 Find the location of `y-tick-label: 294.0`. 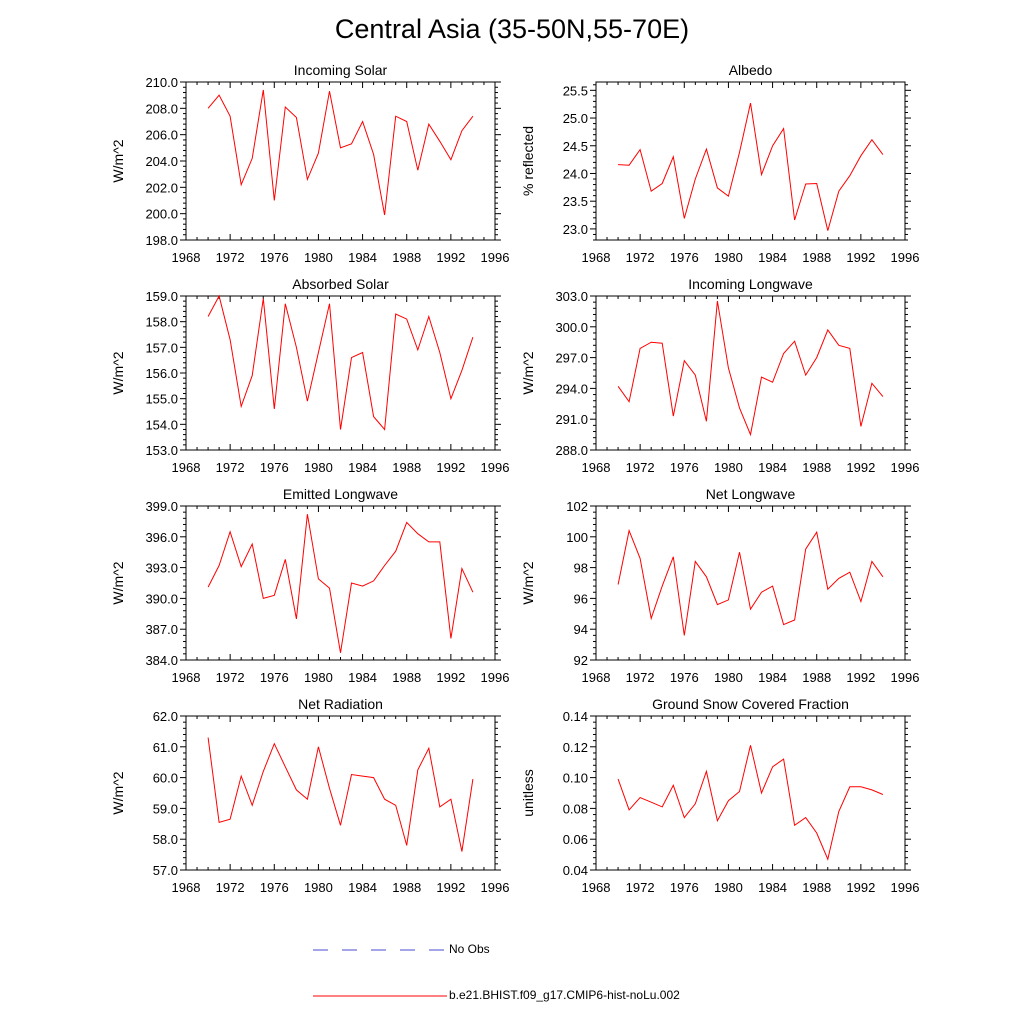

y-tick-label: 294.0 is located at coordinates (571, 388).